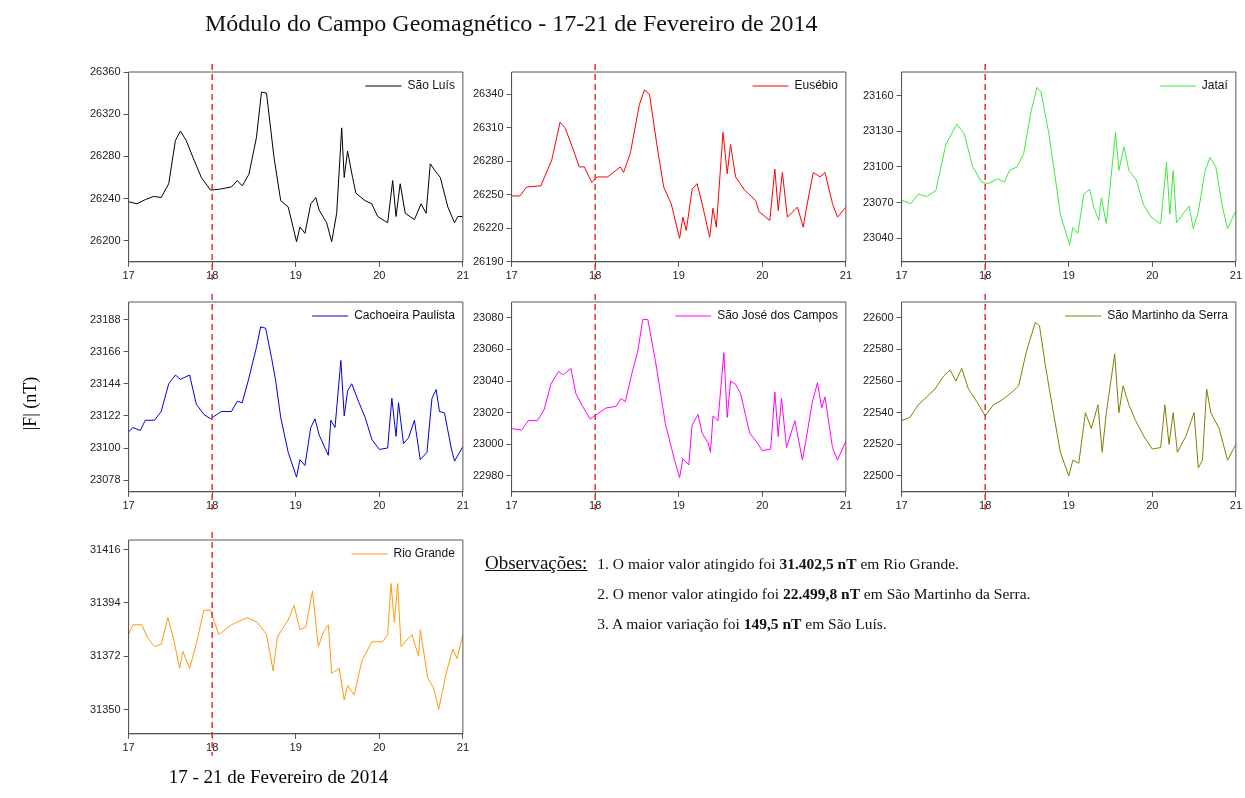 This screenshot has width=1245, height=798. I want to click on y-tick-label: 31350, so click(105, 708).